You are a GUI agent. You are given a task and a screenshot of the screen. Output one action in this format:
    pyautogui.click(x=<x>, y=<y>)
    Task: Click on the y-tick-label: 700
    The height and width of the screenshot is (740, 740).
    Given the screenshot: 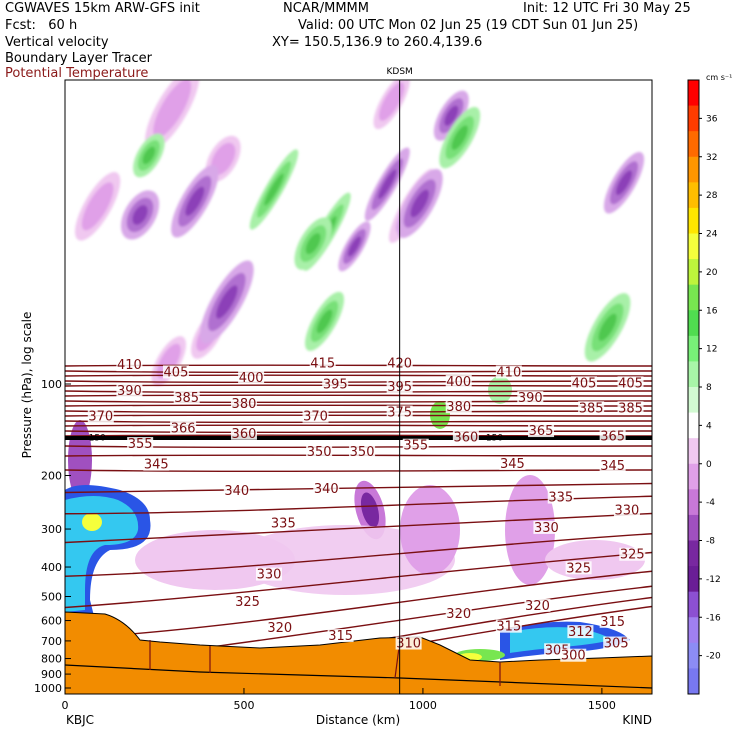 What is the action you would take?
    pyautogui.click(x=51, y=641)
    